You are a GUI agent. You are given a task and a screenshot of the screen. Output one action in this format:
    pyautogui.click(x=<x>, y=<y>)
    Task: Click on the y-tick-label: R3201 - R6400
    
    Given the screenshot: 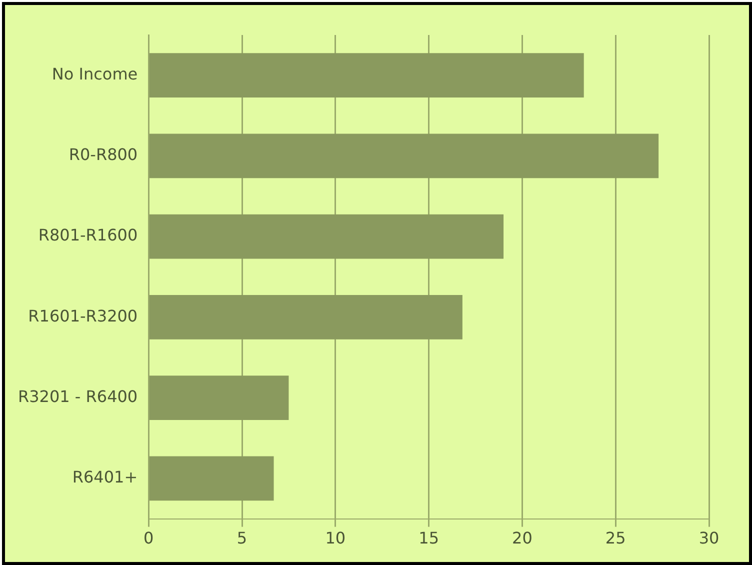 What is the action you would take?
    pyautogui.click(x=78, y=396)
    